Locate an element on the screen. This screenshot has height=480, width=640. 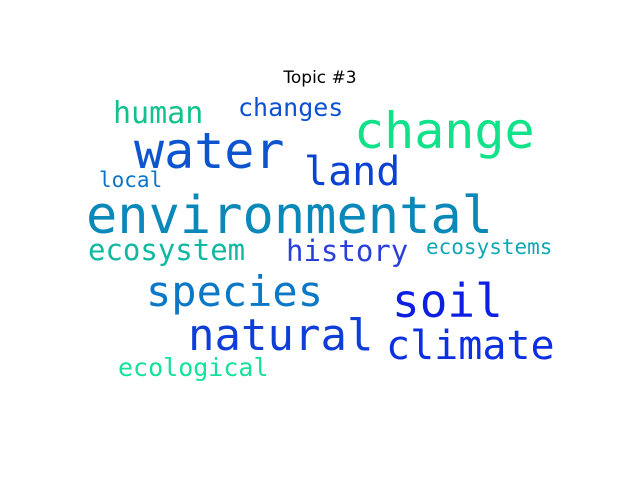
word-human: human is located at coordinates (158, 113).